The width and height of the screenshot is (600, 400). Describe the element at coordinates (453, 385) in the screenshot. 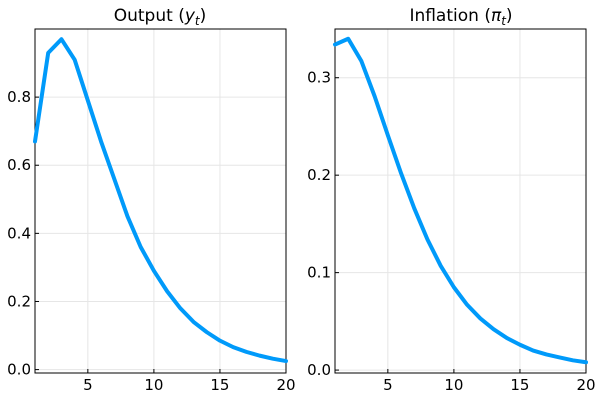

I see `inflation-xtick-label-10: 10` at that location.